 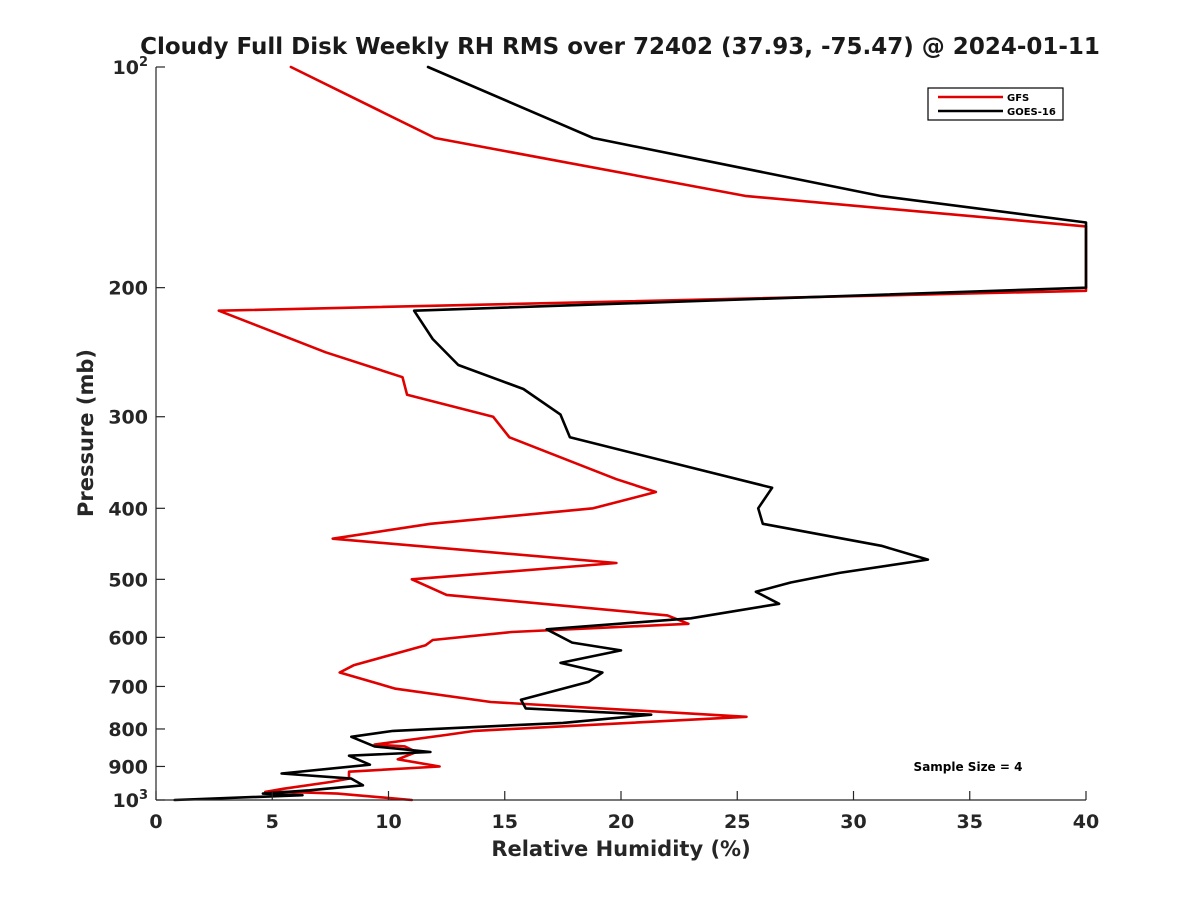 I want to click on legend-label-goes-16: GOES-16, so click(x=1031, y=112).